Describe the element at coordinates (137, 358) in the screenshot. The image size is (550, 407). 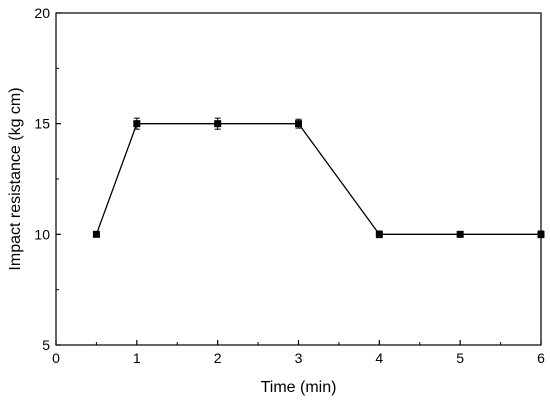
I see `x-tick-label: 1` at that location.